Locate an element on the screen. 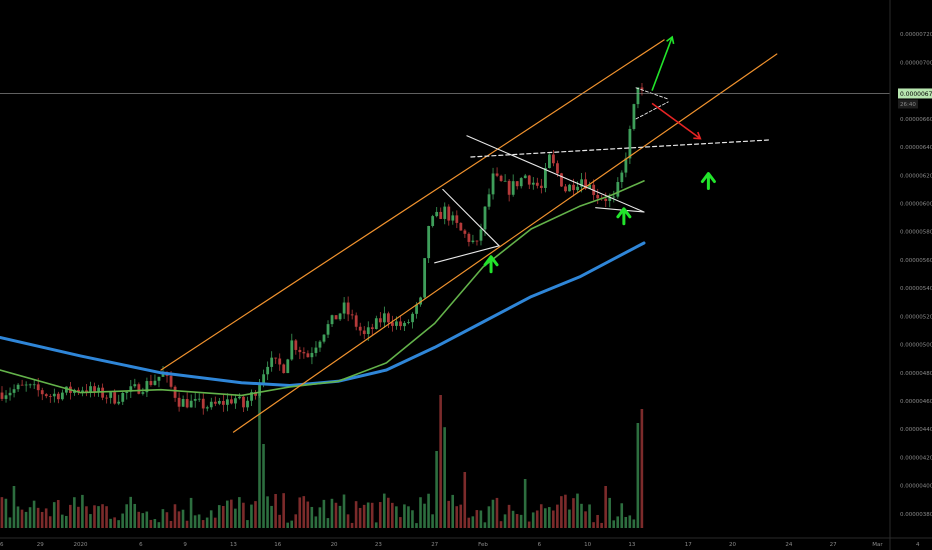 This screenshot has width=932, height=550. price-tick-label: 0.00000380 is located at coordinates (916, 515).